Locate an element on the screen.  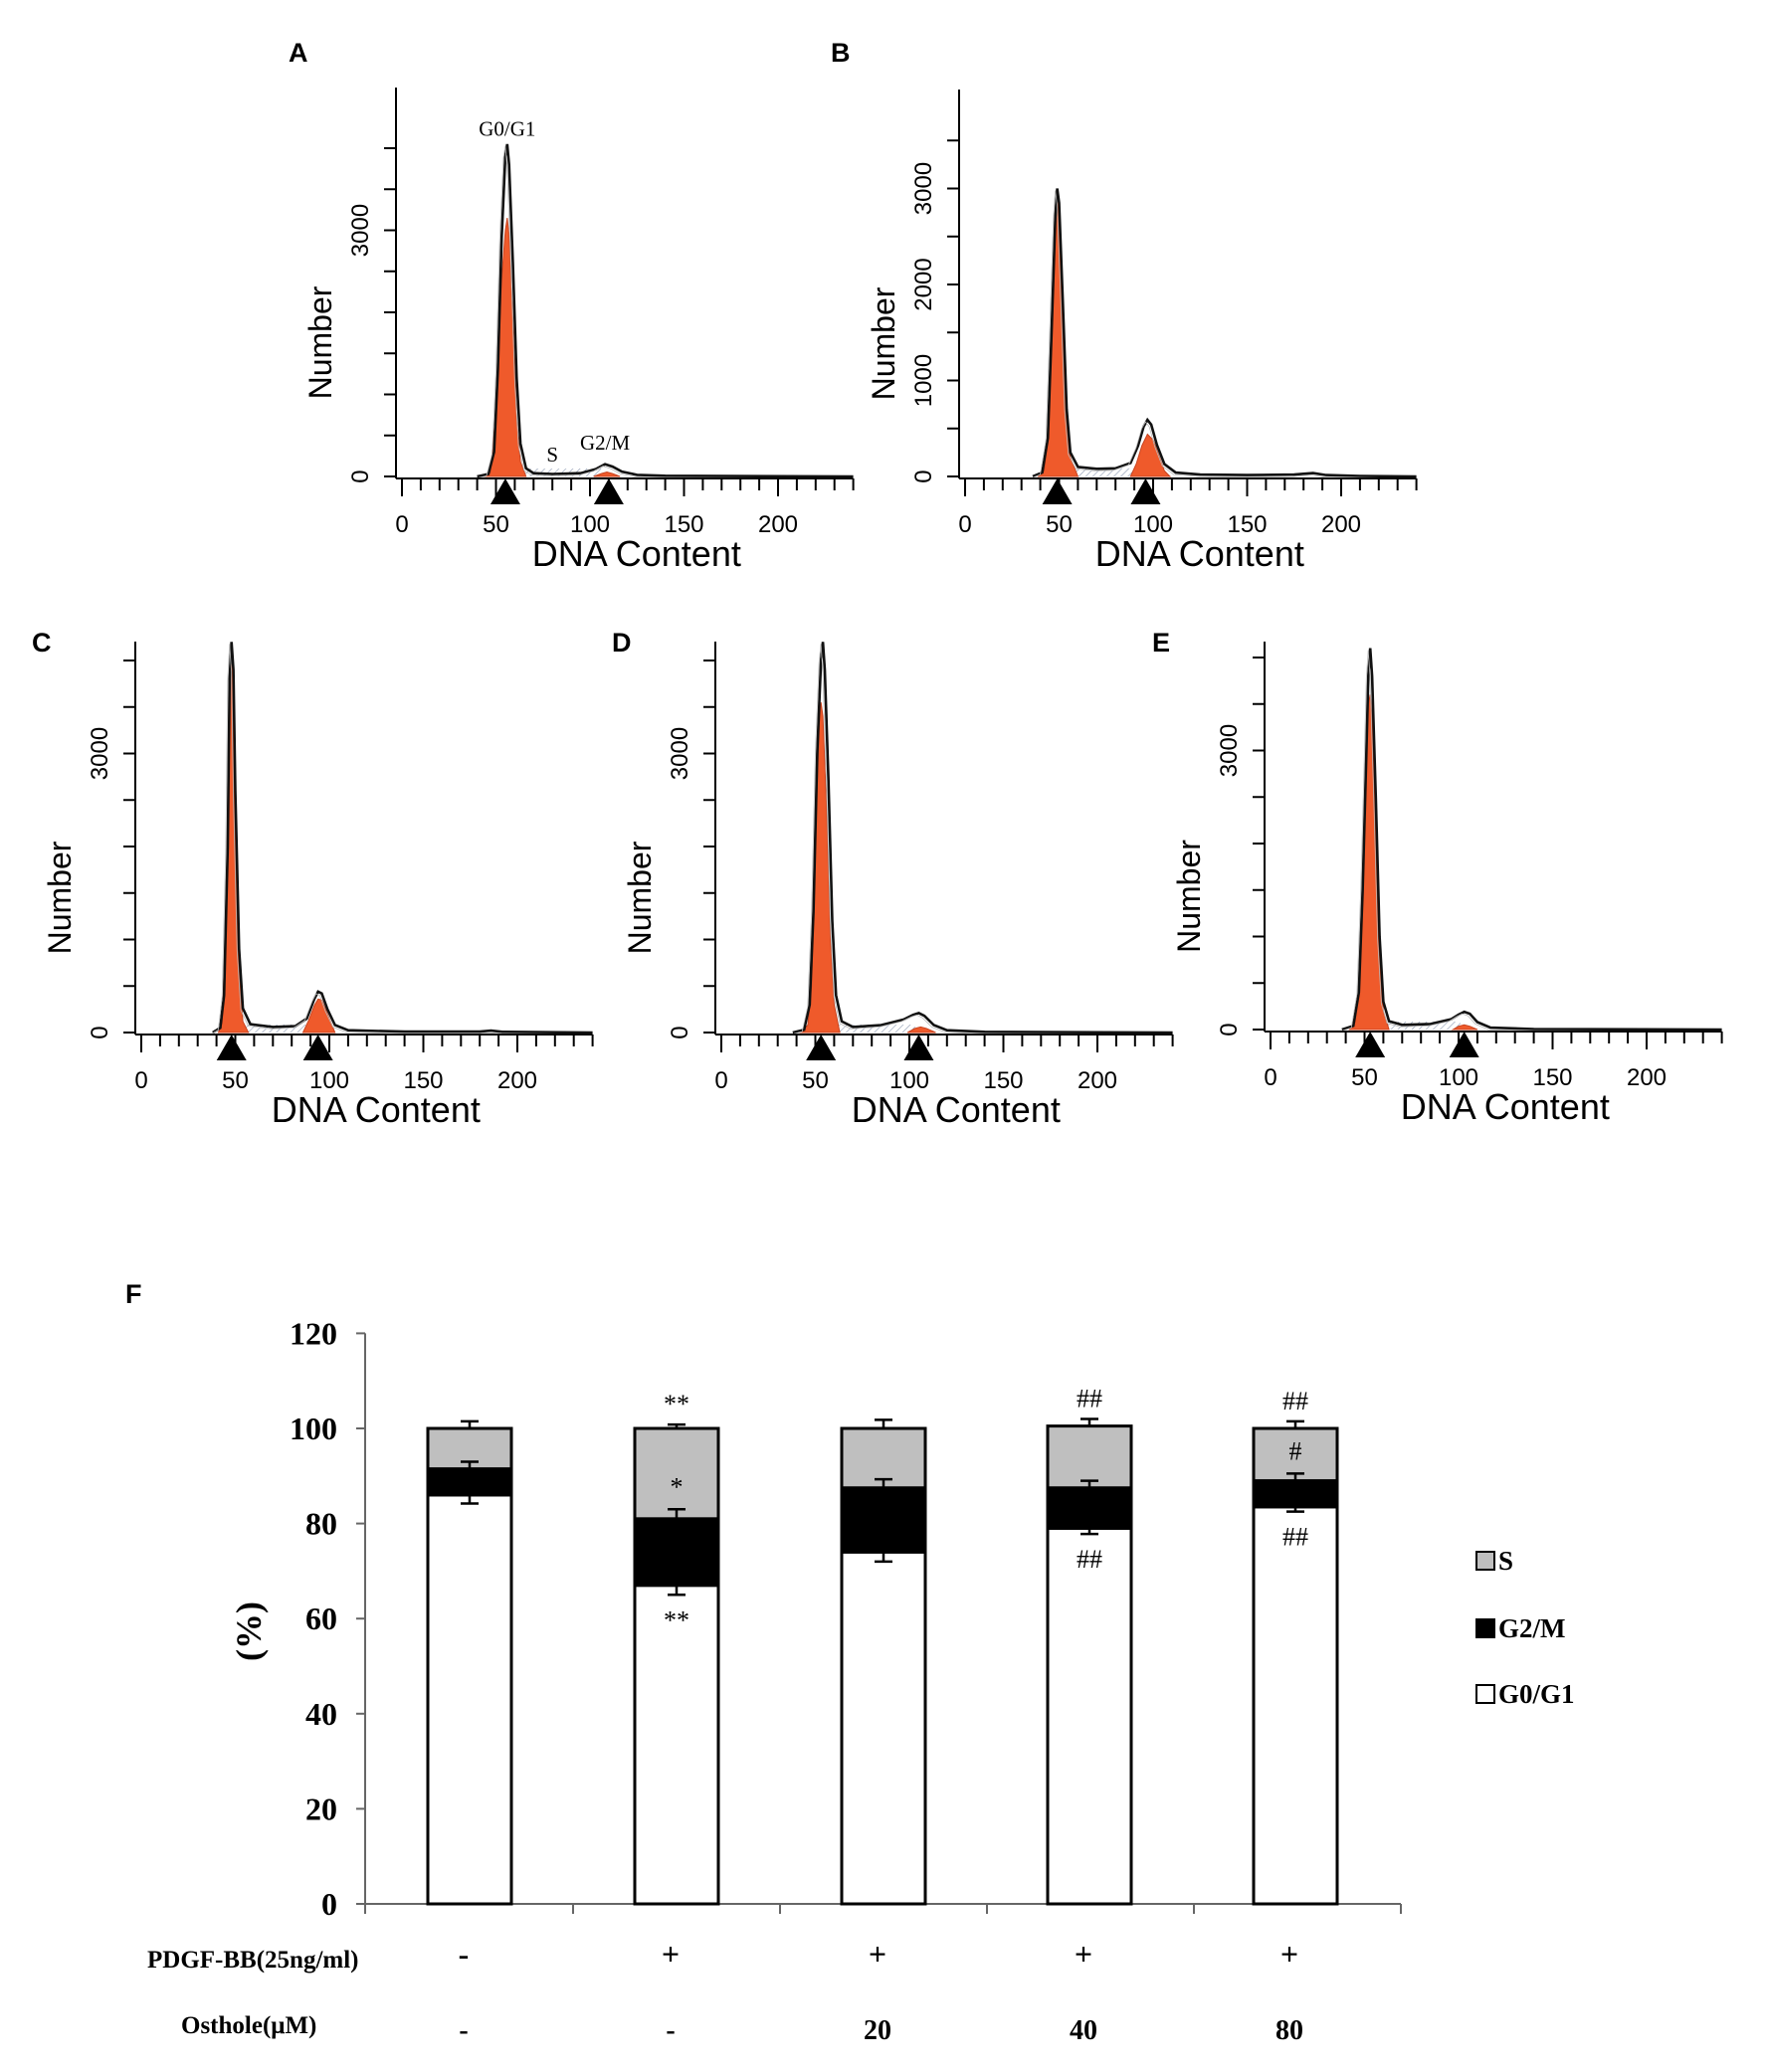
y-tick-label: 2000 is located at coordinates (923, 284).